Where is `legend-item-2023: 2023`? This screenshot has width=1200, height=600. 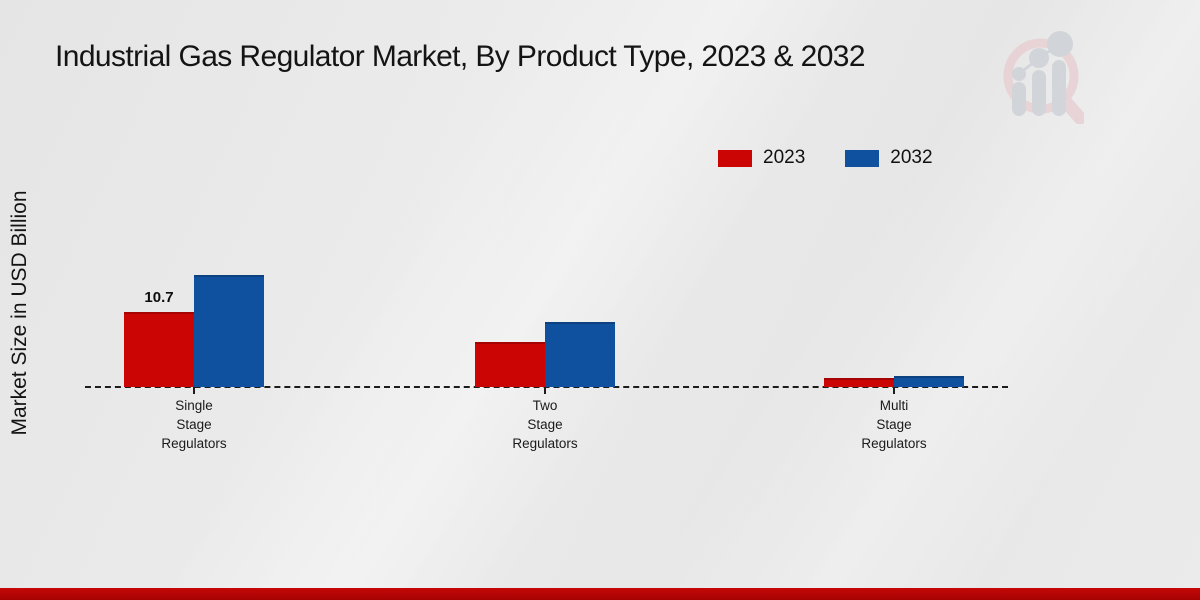
legend-item-2023: 2023 is located at coordinates (761, 158).